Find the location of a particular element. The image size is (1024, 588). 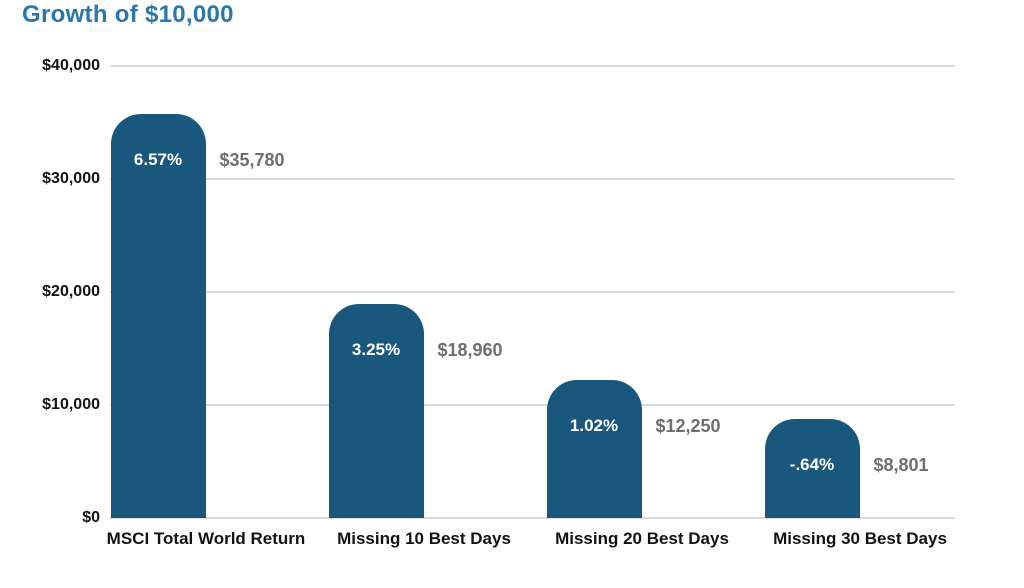

y-axis-tick-label: $20,000 is located at coordinates (71, 291).